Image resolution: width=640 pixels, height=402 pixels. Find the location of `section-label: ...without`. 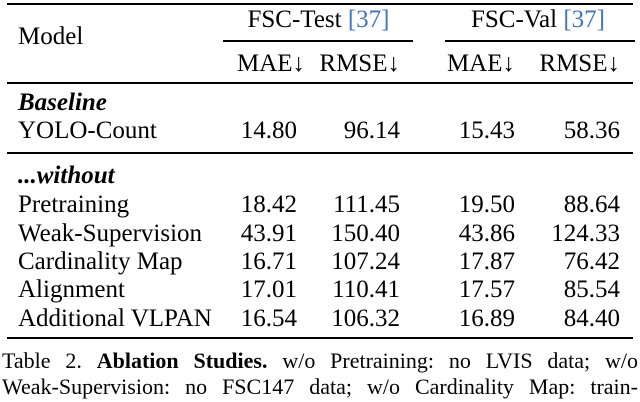

section-label: ...without is located at coordinates (66, 175).